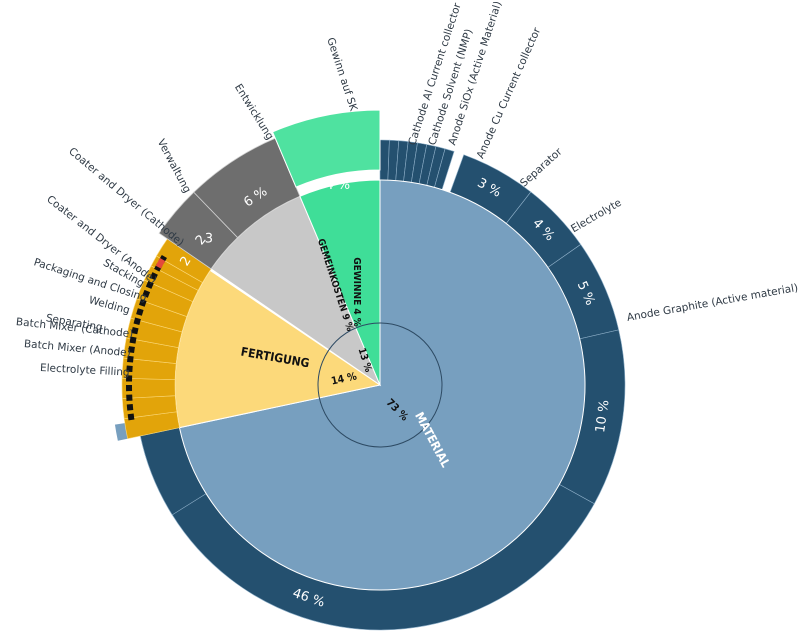 This screenshot has height=641, width=808. Describe the element at coordinates (344, 378) in the screenshot. I see `center-value: 14 %` at that location.